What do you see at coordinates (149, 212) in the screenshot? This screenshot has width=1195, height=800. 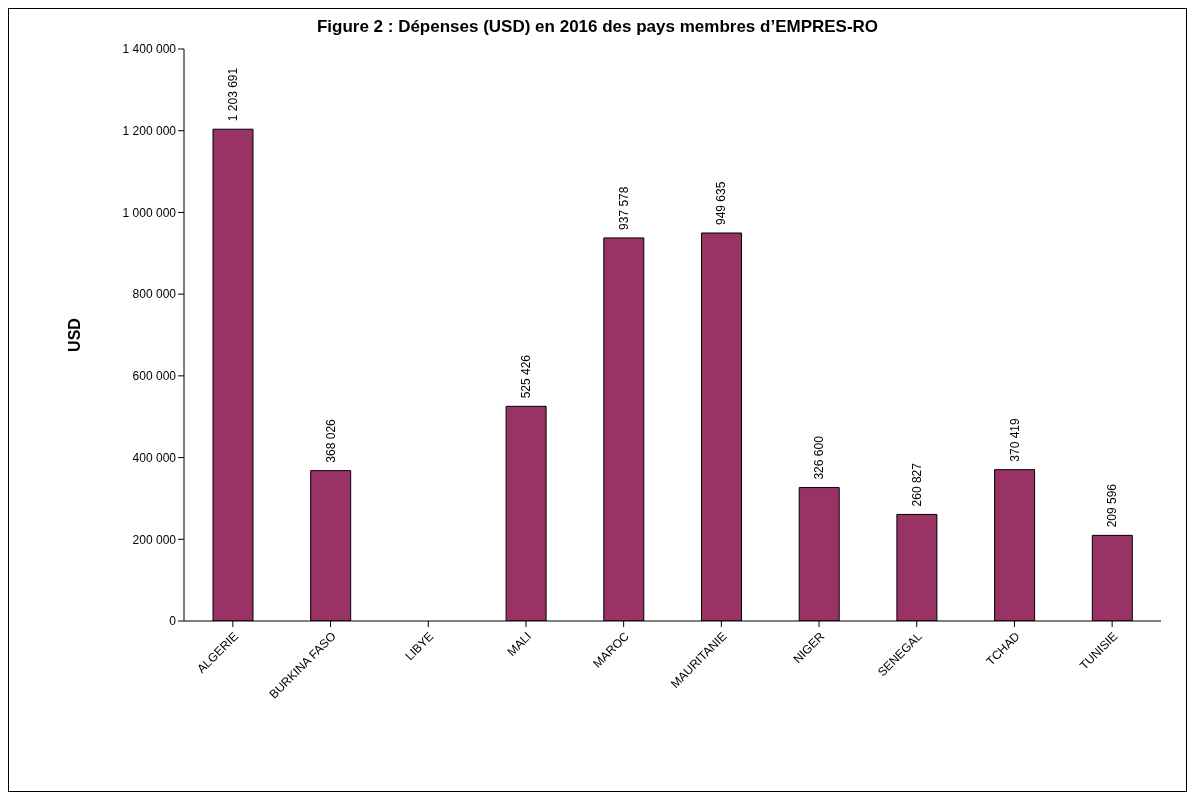 I see `y-tick-label: 1 000 000` at bounding box center [149, 212].